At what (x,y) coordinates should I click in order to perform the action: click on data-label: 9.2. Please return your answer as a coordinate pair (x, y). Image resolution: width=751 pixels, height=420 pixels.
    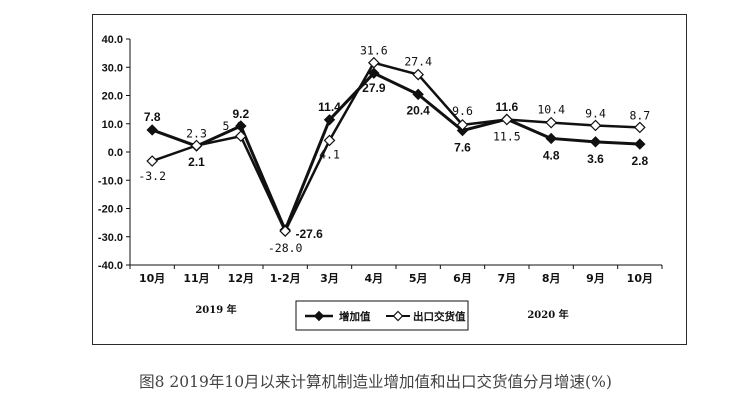
    Looking at the image, I should click on (240, 114).